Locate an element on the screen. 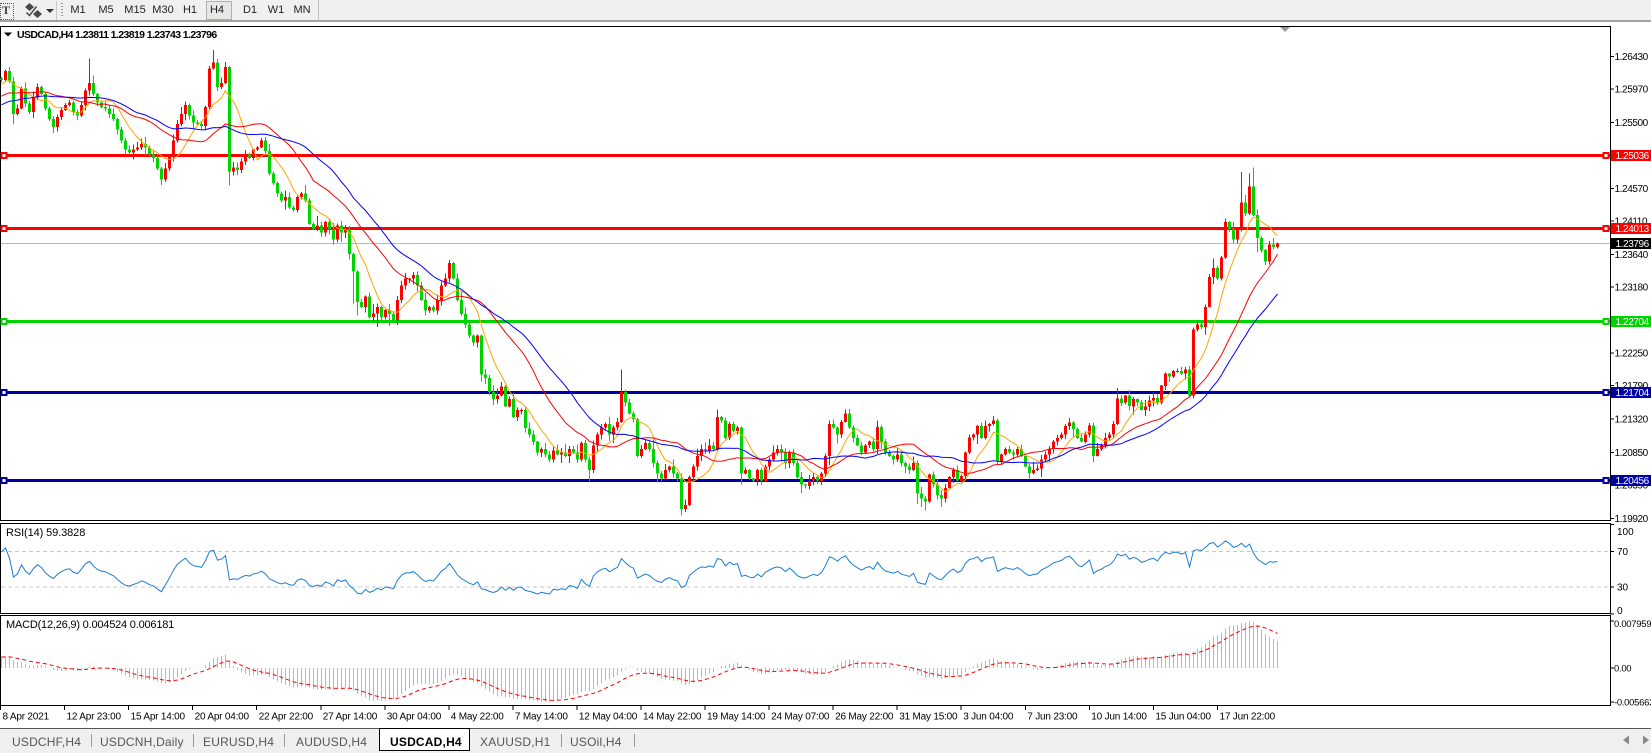 This screenshot has height=753, width=1651. svg-text: 4 May 22:00 is located at coordinates (477, 717).